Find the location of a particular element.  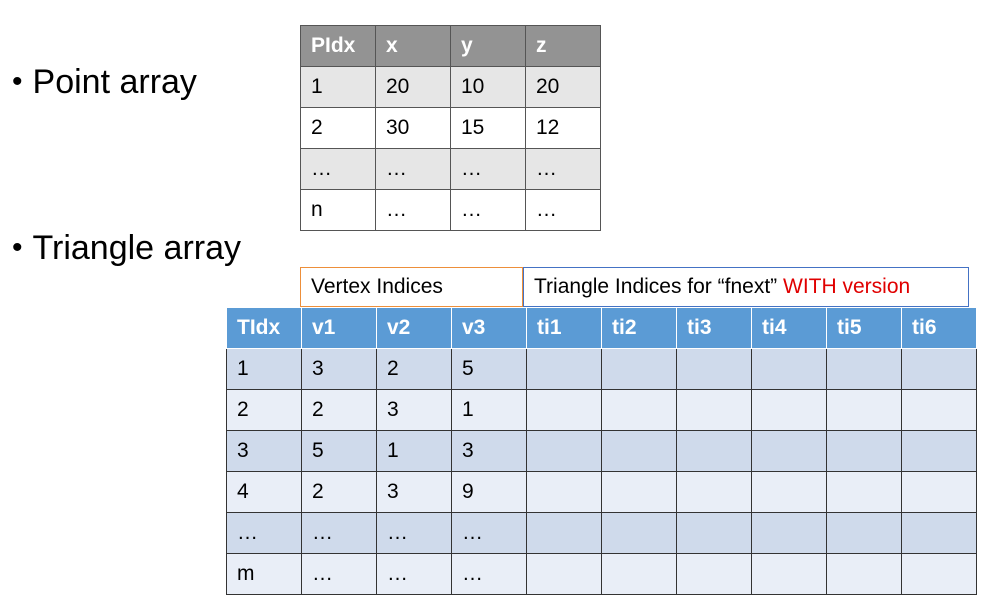

triangle-table-header-row: TIdx v1 v2 v3 ti1 ti2 ti3 ti4 ti5 ti6 is located at coordinates (601, 328).